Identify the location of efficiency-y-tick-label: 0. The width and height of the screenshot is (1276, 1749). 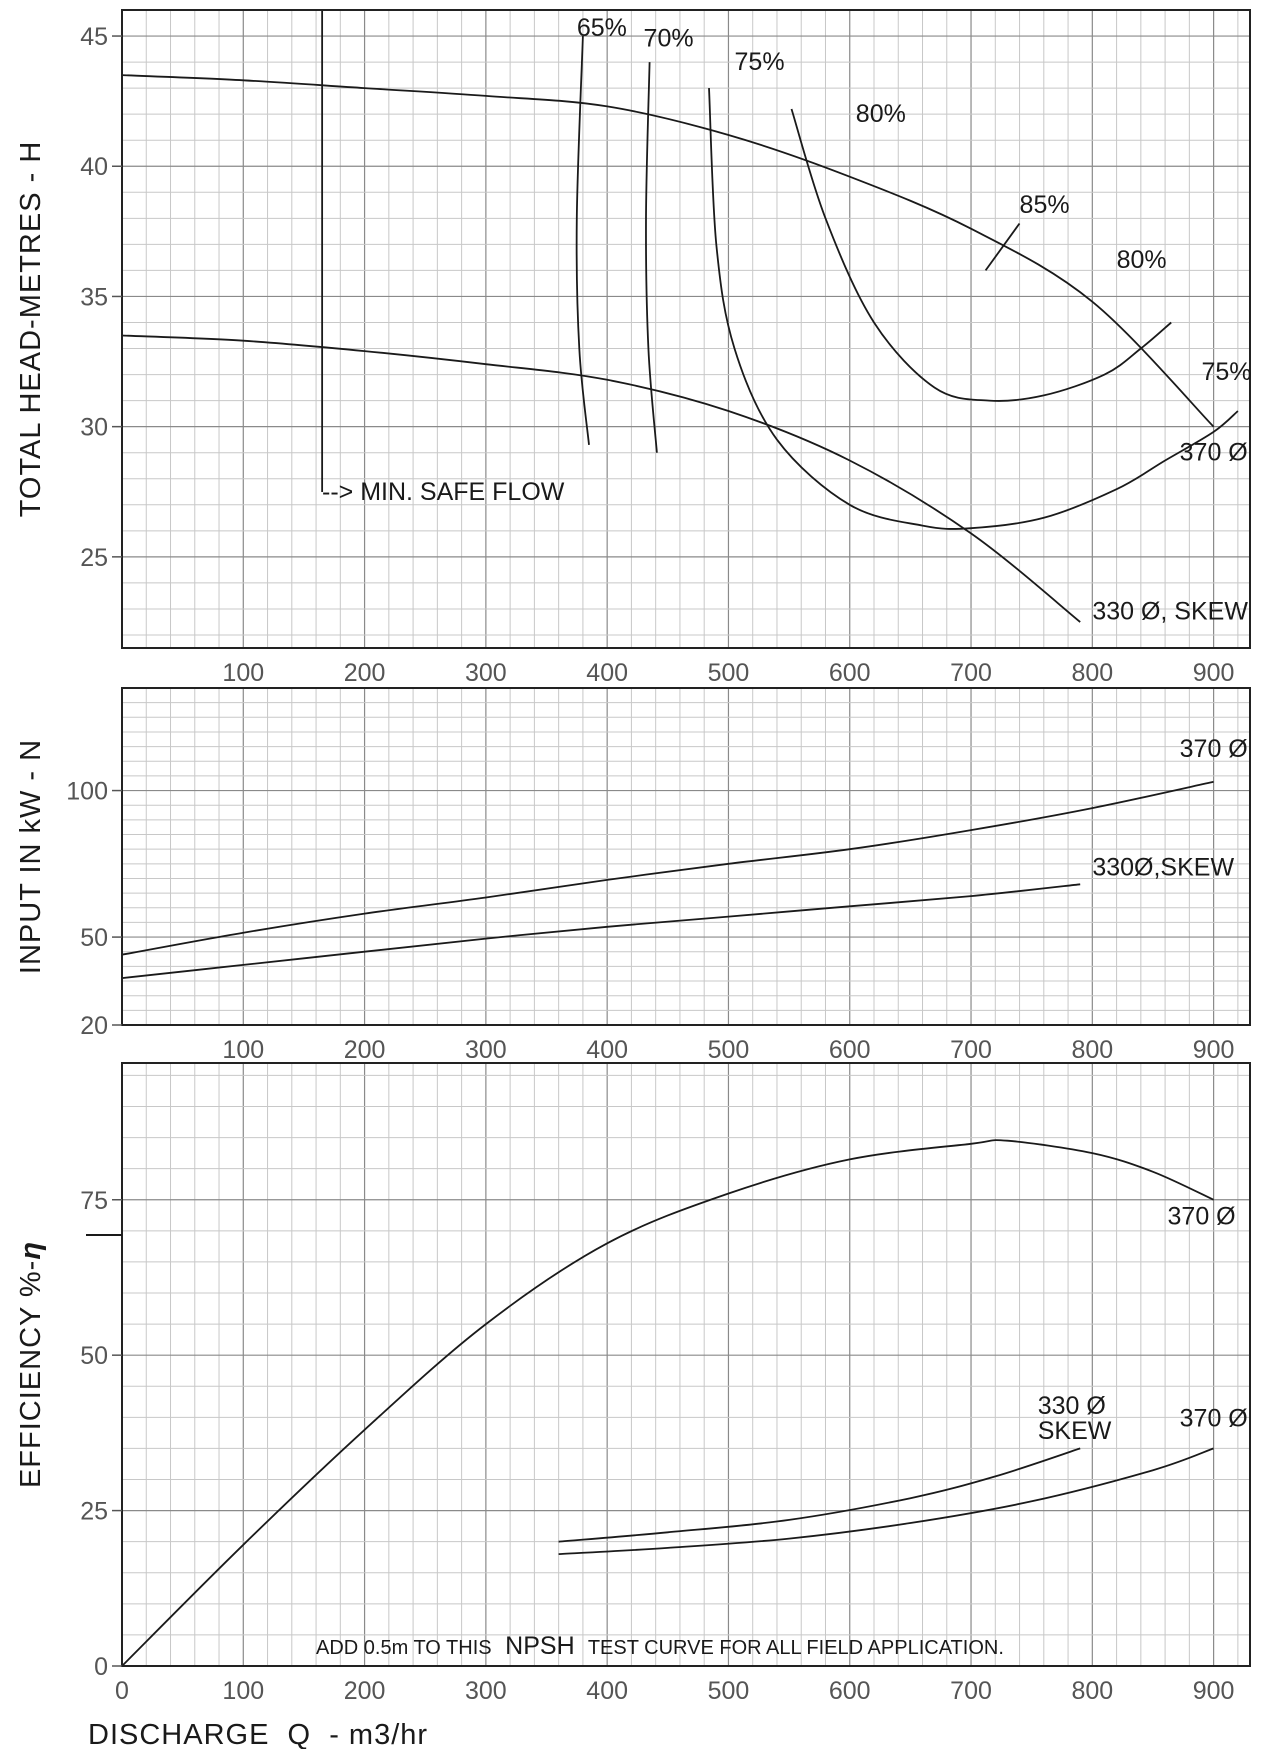
(101, 1667).